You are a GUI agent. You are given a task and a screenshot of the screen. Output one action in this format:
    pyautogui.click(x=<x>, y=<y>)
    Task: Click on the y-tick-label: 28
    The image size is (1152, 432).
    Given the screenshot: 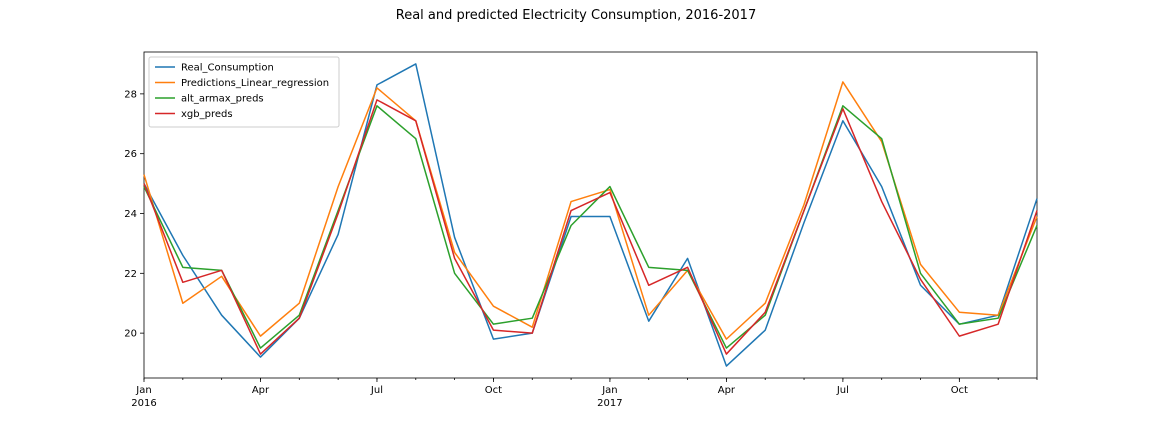 What is the action you would take?
    pyautogui.click(x=130, y=94)
    